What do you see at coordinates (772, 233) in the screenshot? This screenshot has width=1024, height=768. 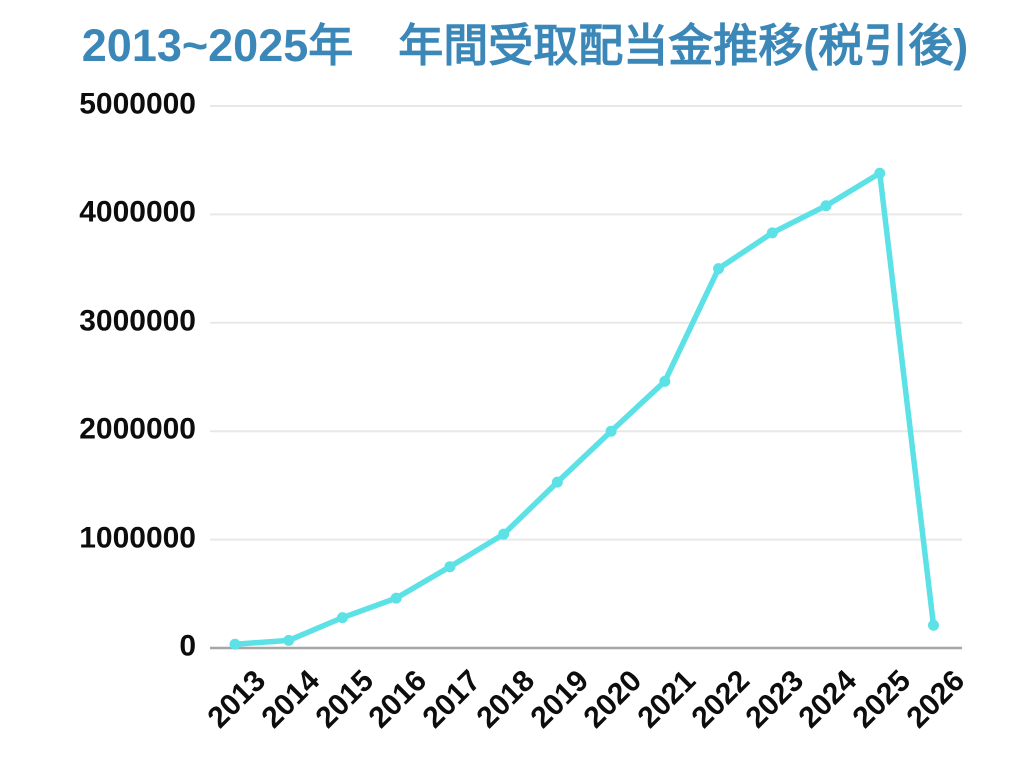 I see `data-point-2023` at bounding box center [772, 233].